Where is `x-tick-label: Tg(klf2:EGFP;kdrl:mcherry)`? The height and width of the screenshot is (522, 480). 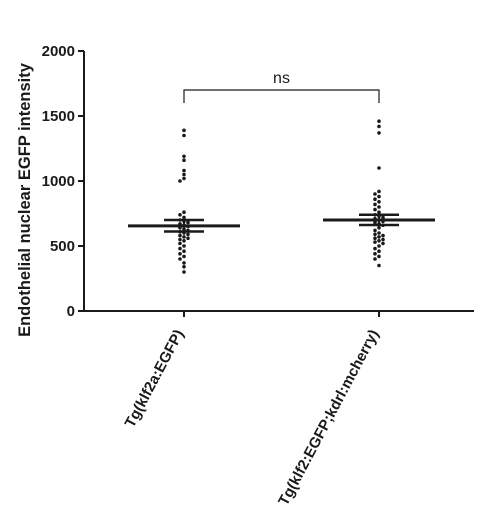
x-tick-label: Tg(klf2:EGFP;kdrl:mcherry) is located at coordinates (328, 418).